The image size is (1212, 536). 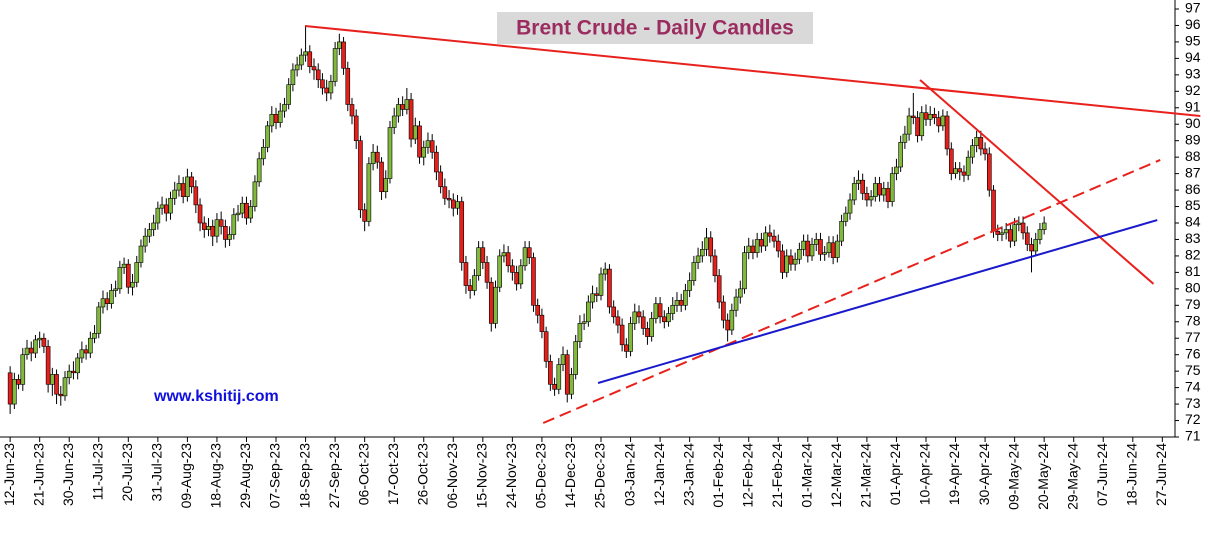 I want to click on x-tick-label: 01-Mar-24, so click(x=807, y=475).